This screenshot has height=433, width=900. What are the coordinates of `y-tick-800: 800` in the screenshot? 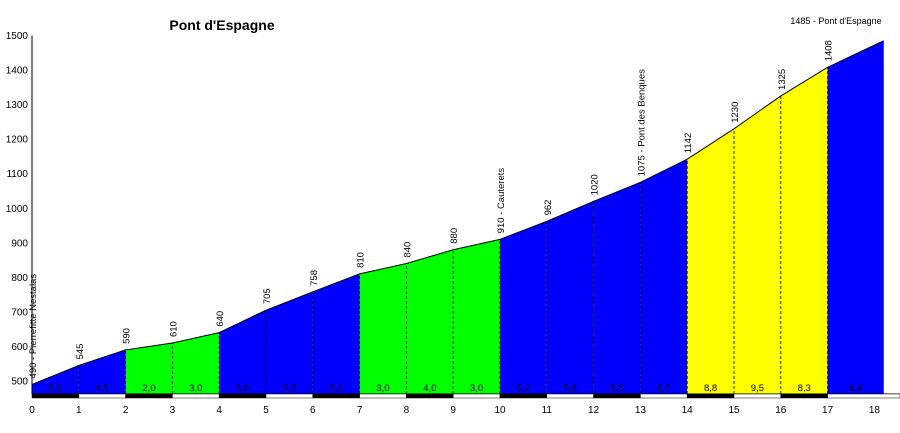 It's located at (19, 278).